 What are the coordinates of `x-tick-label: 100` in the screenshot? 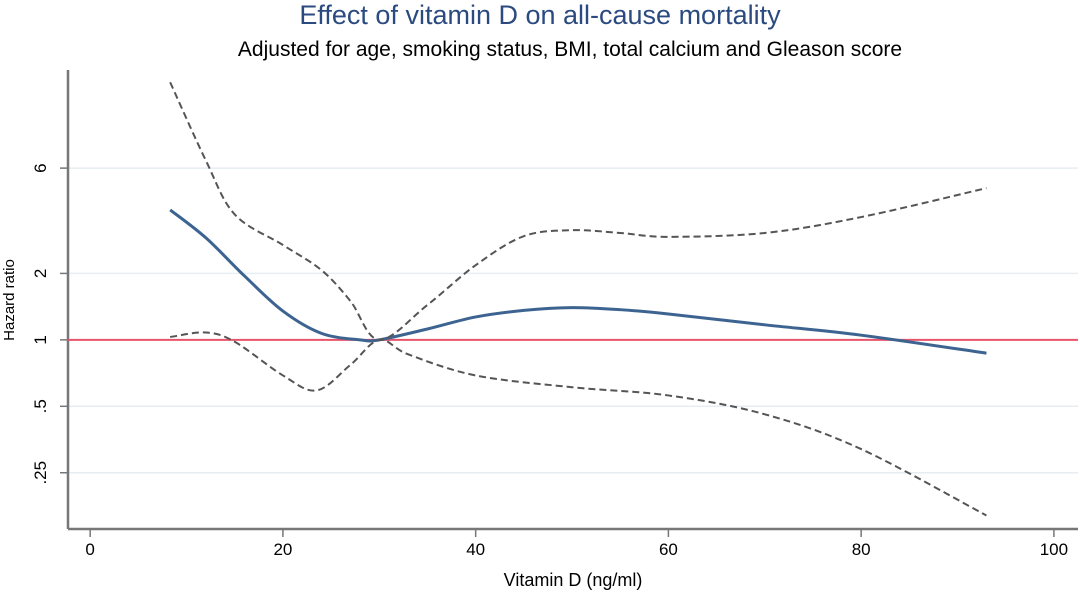 It's located at (1054, 549).